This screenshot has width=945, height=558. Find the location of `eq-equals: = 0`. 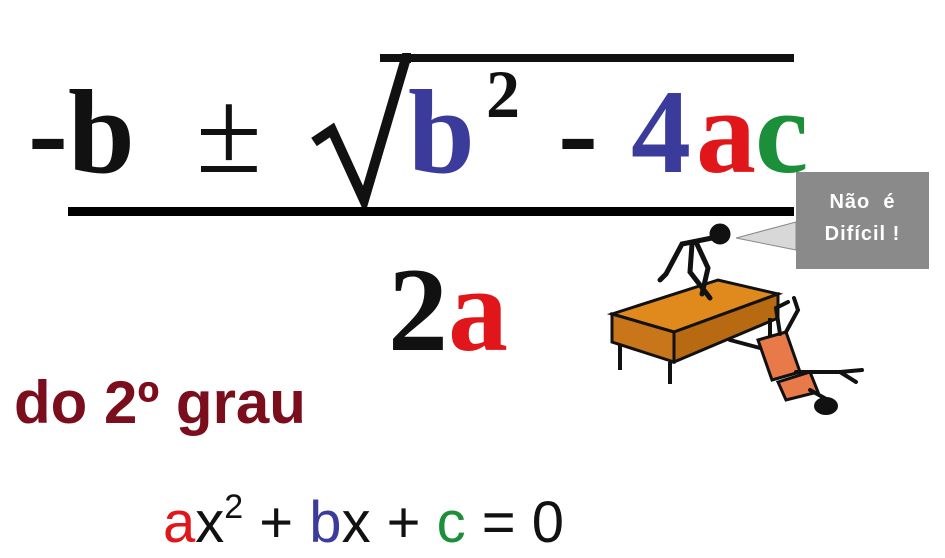

eq-equals: = 0 is located at coordinates (515, 522).